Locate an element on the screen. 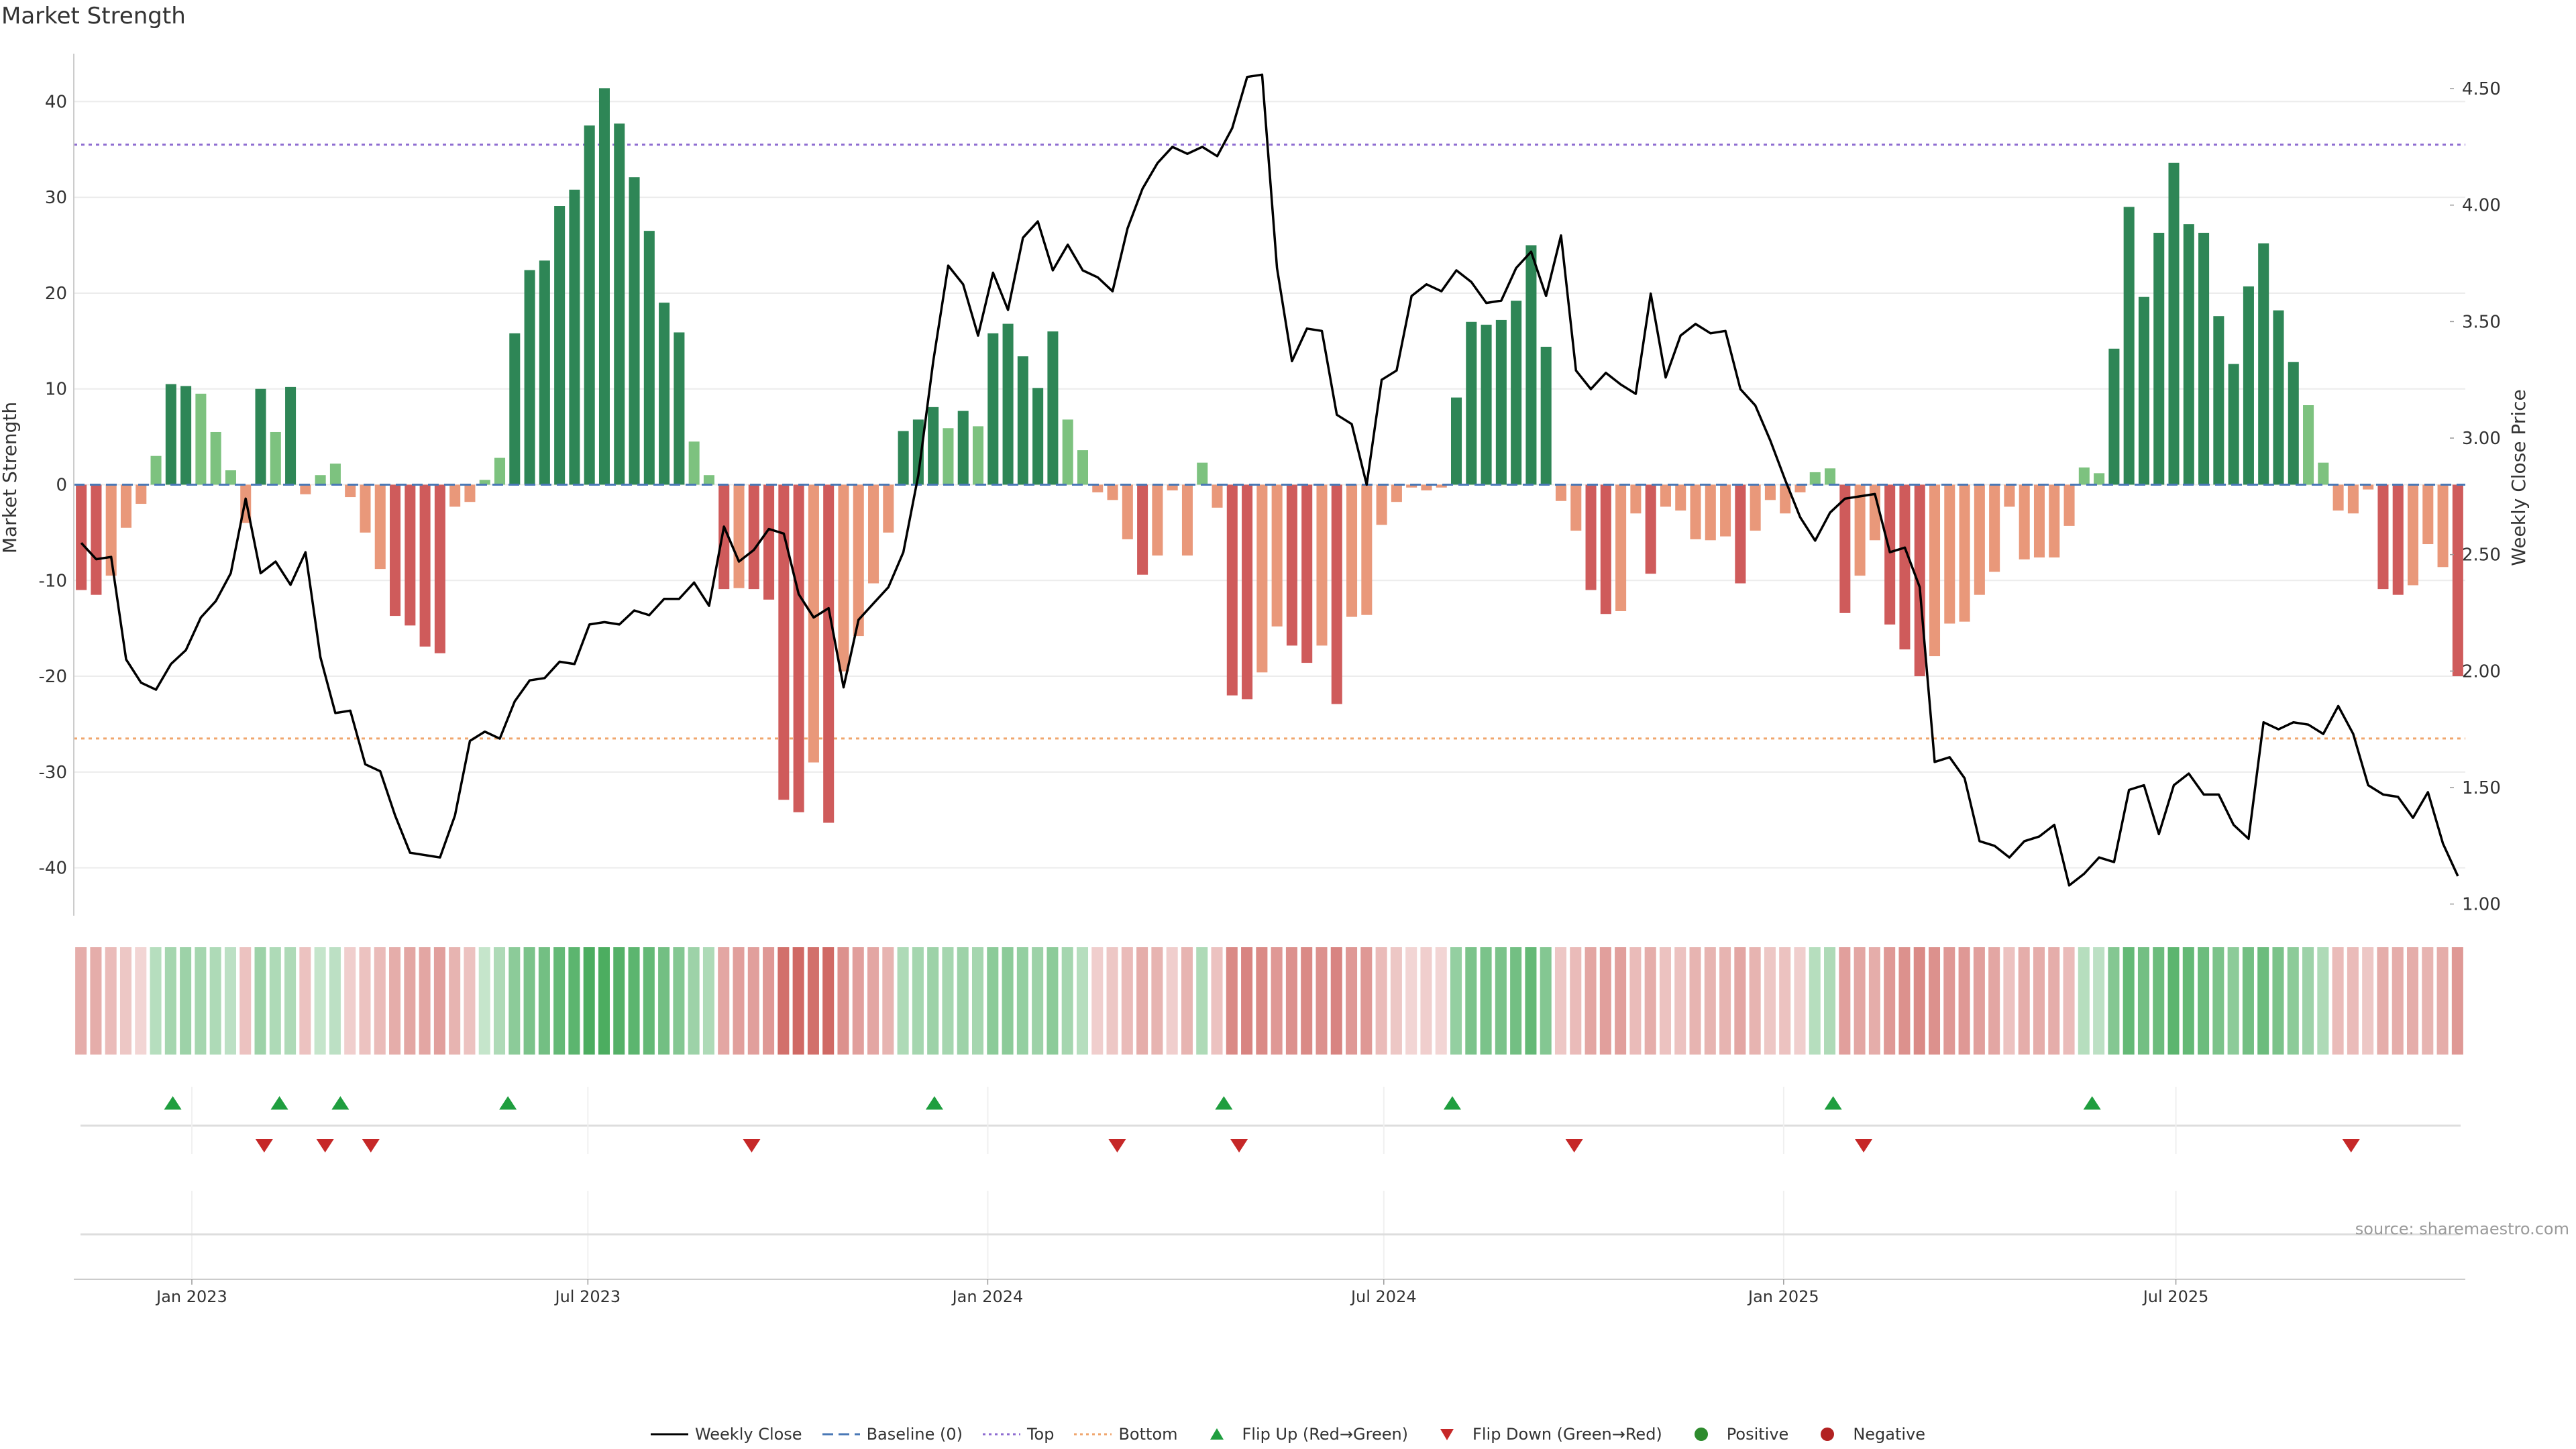 This screenshot has width=2576, height=1449. y2-axis-label: Weekly Close Price is located at coordinates (2519, 477).